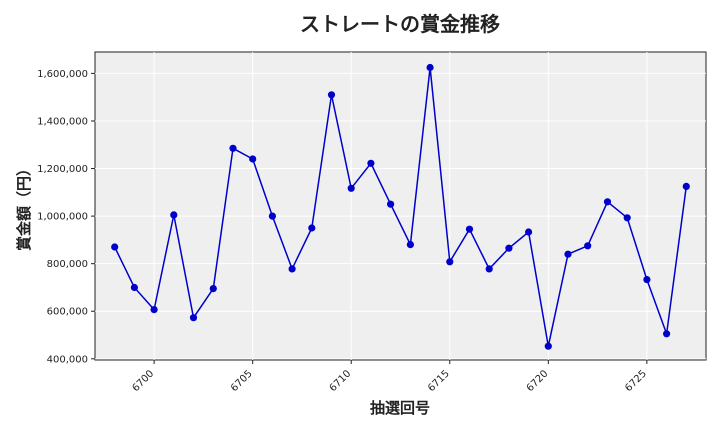 This screenshot has width=720, height=432. Describe the element at coordinates (341, 381) in the screenshot. I see `x-tick-label: 6710` at that location.